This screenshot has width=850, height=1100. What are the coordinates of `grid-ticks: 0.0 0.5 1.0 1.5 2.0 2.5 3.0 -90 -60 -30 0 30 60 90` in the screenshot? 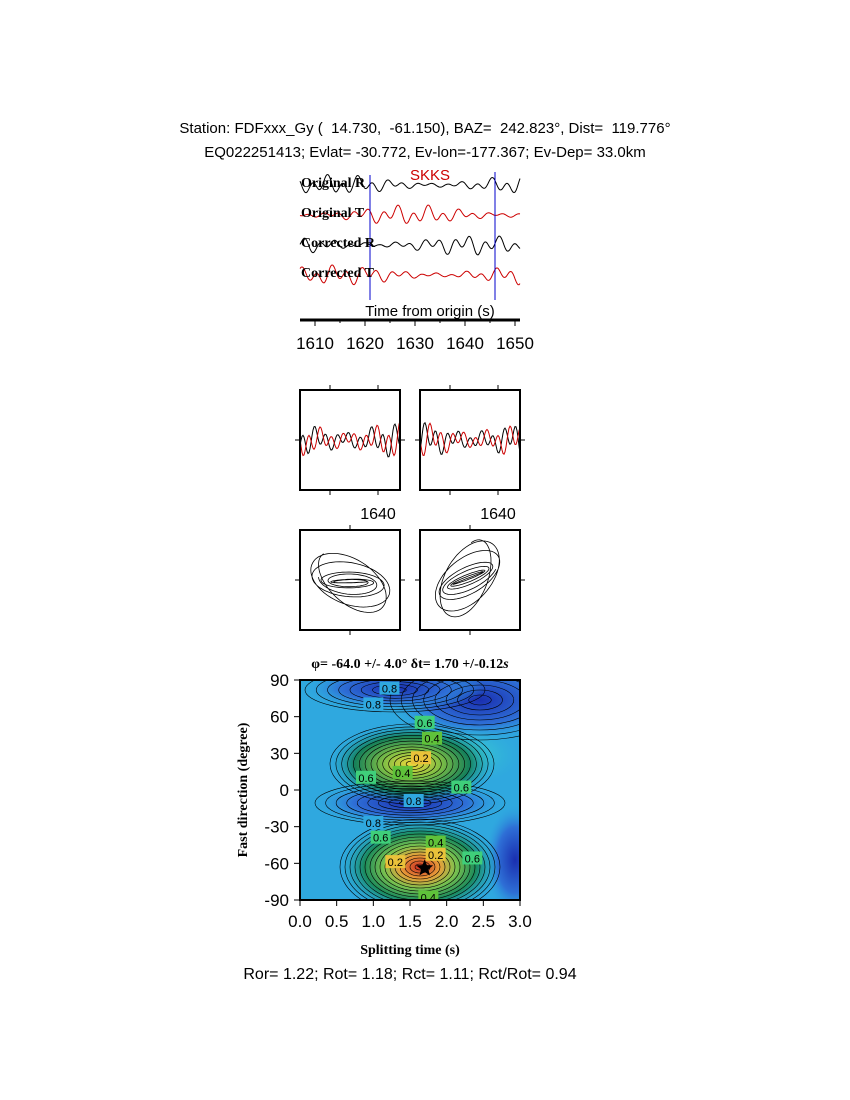 It's located at (397, 801).